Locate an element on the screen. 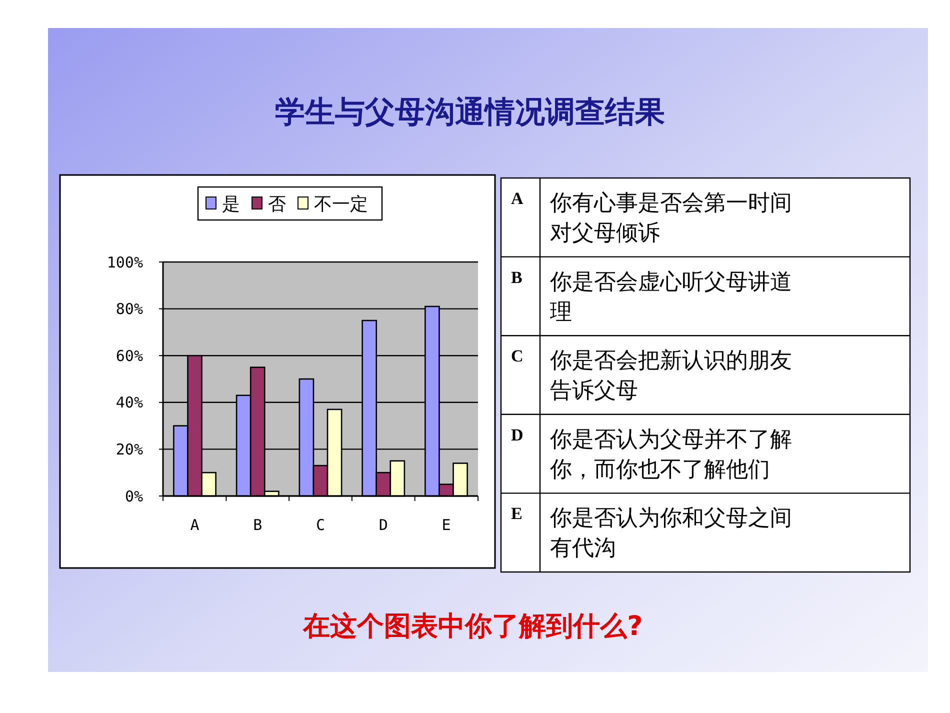 The width and height of the screenshot is (950, 713). x-tick-label: E is located at coordinates (446, 525).